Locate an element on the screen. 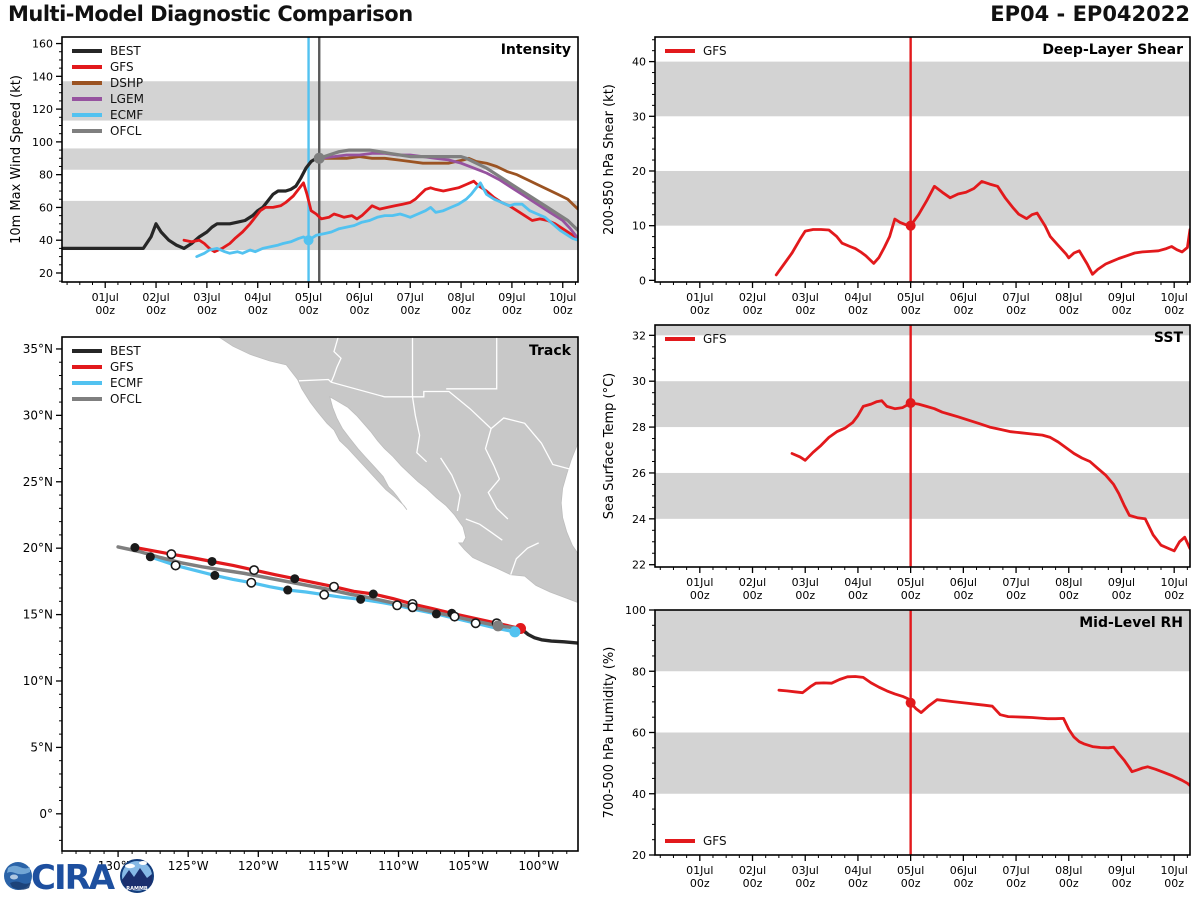 This screenshot has width=1200, height=900. svg-text: 32 is located at coordinates (639, 335).